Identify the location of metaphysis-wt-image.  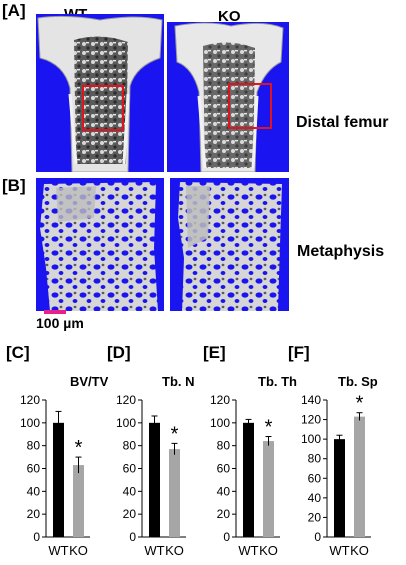
(100, 244).